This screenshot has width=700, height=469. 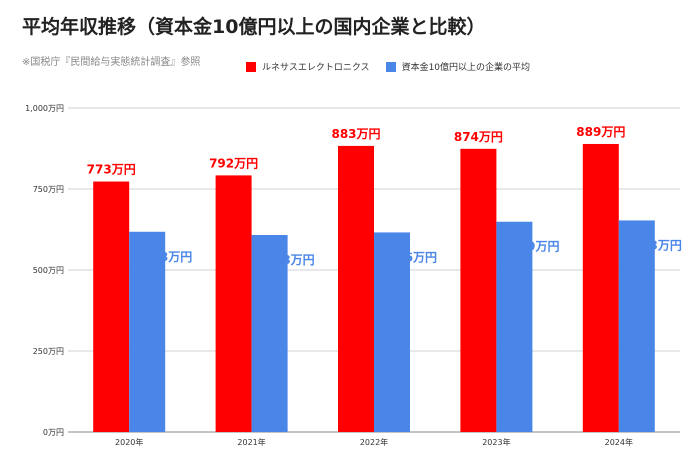 What do you see at coordinates (129, 442) in the screenshot?
I see `x-tick-label: 2020年` at bounding box center [129, 442].